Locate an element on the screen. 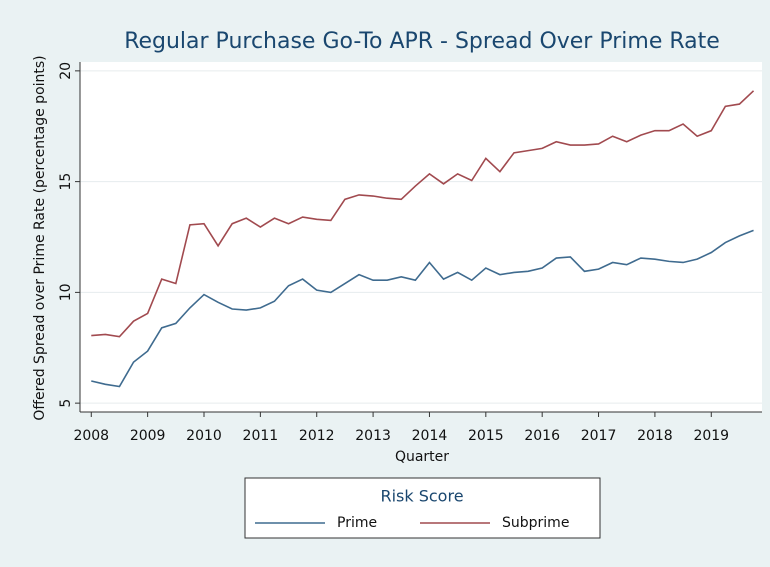  x-tick-label: 2016 is located at coordinates (542, 436).